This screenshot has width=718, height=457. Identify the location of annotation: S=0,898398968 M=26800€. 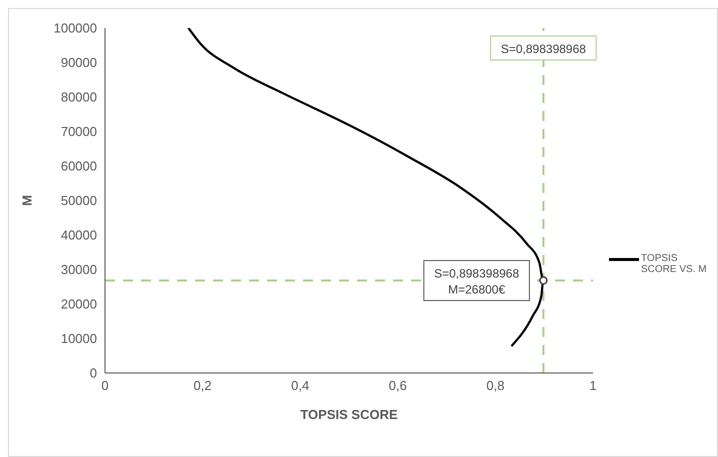
(477, 281).